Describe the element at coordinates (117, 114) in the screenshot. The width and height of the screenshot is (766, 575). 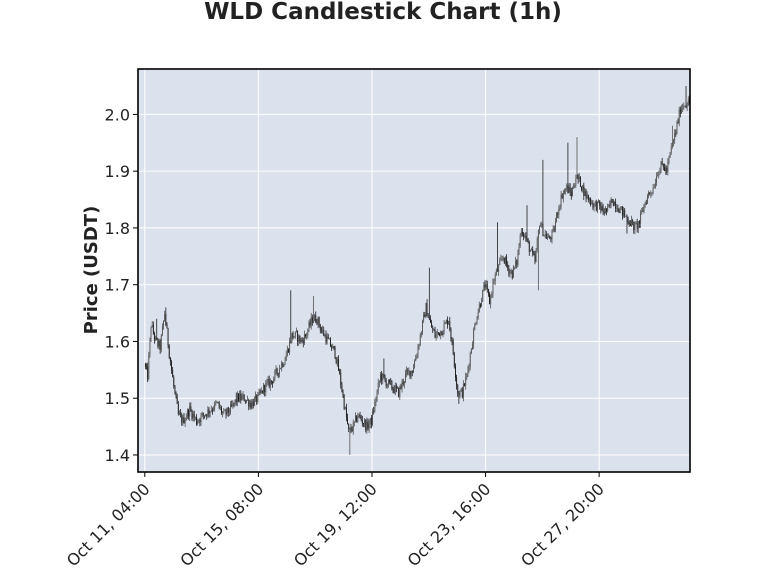
I see `y-tick-label: 2.0` at that location.